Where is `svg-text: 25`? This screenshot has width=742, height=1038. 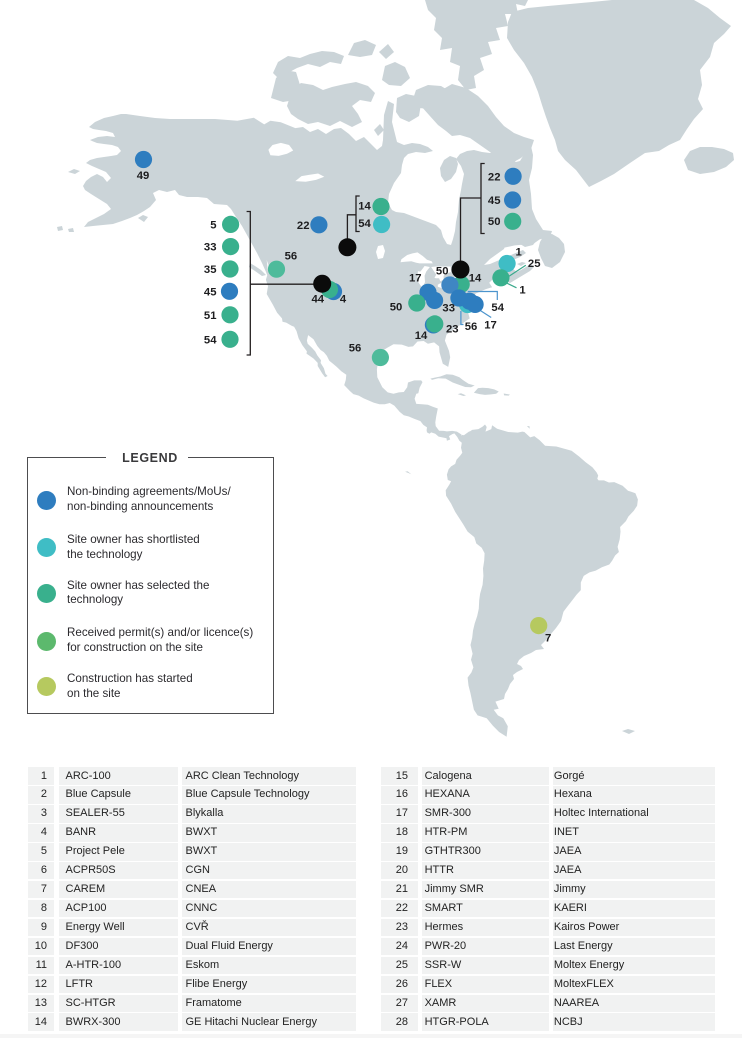 svg-text: 25 is located at coordinates (534, 264).